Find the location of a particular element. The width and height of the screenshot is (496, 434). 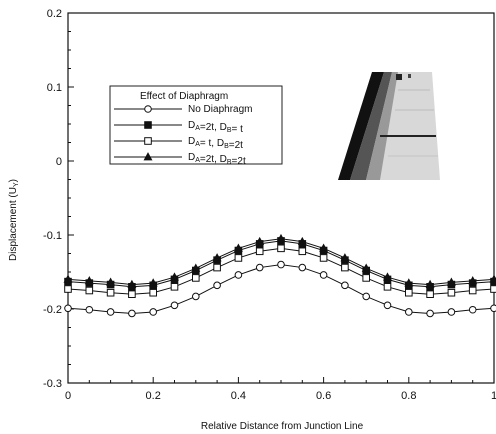

y-tick-label: 0.1 is located at coordinates (54, 88).